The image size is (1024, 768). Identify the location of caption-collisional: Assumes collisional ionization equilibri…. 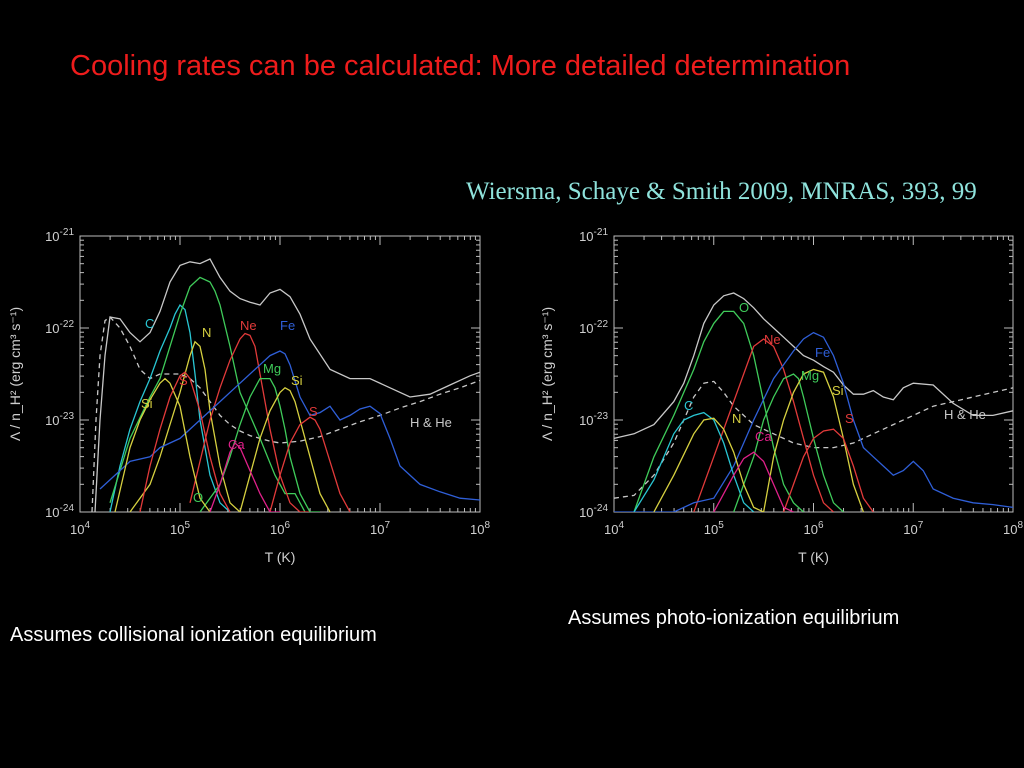
(193, 635).